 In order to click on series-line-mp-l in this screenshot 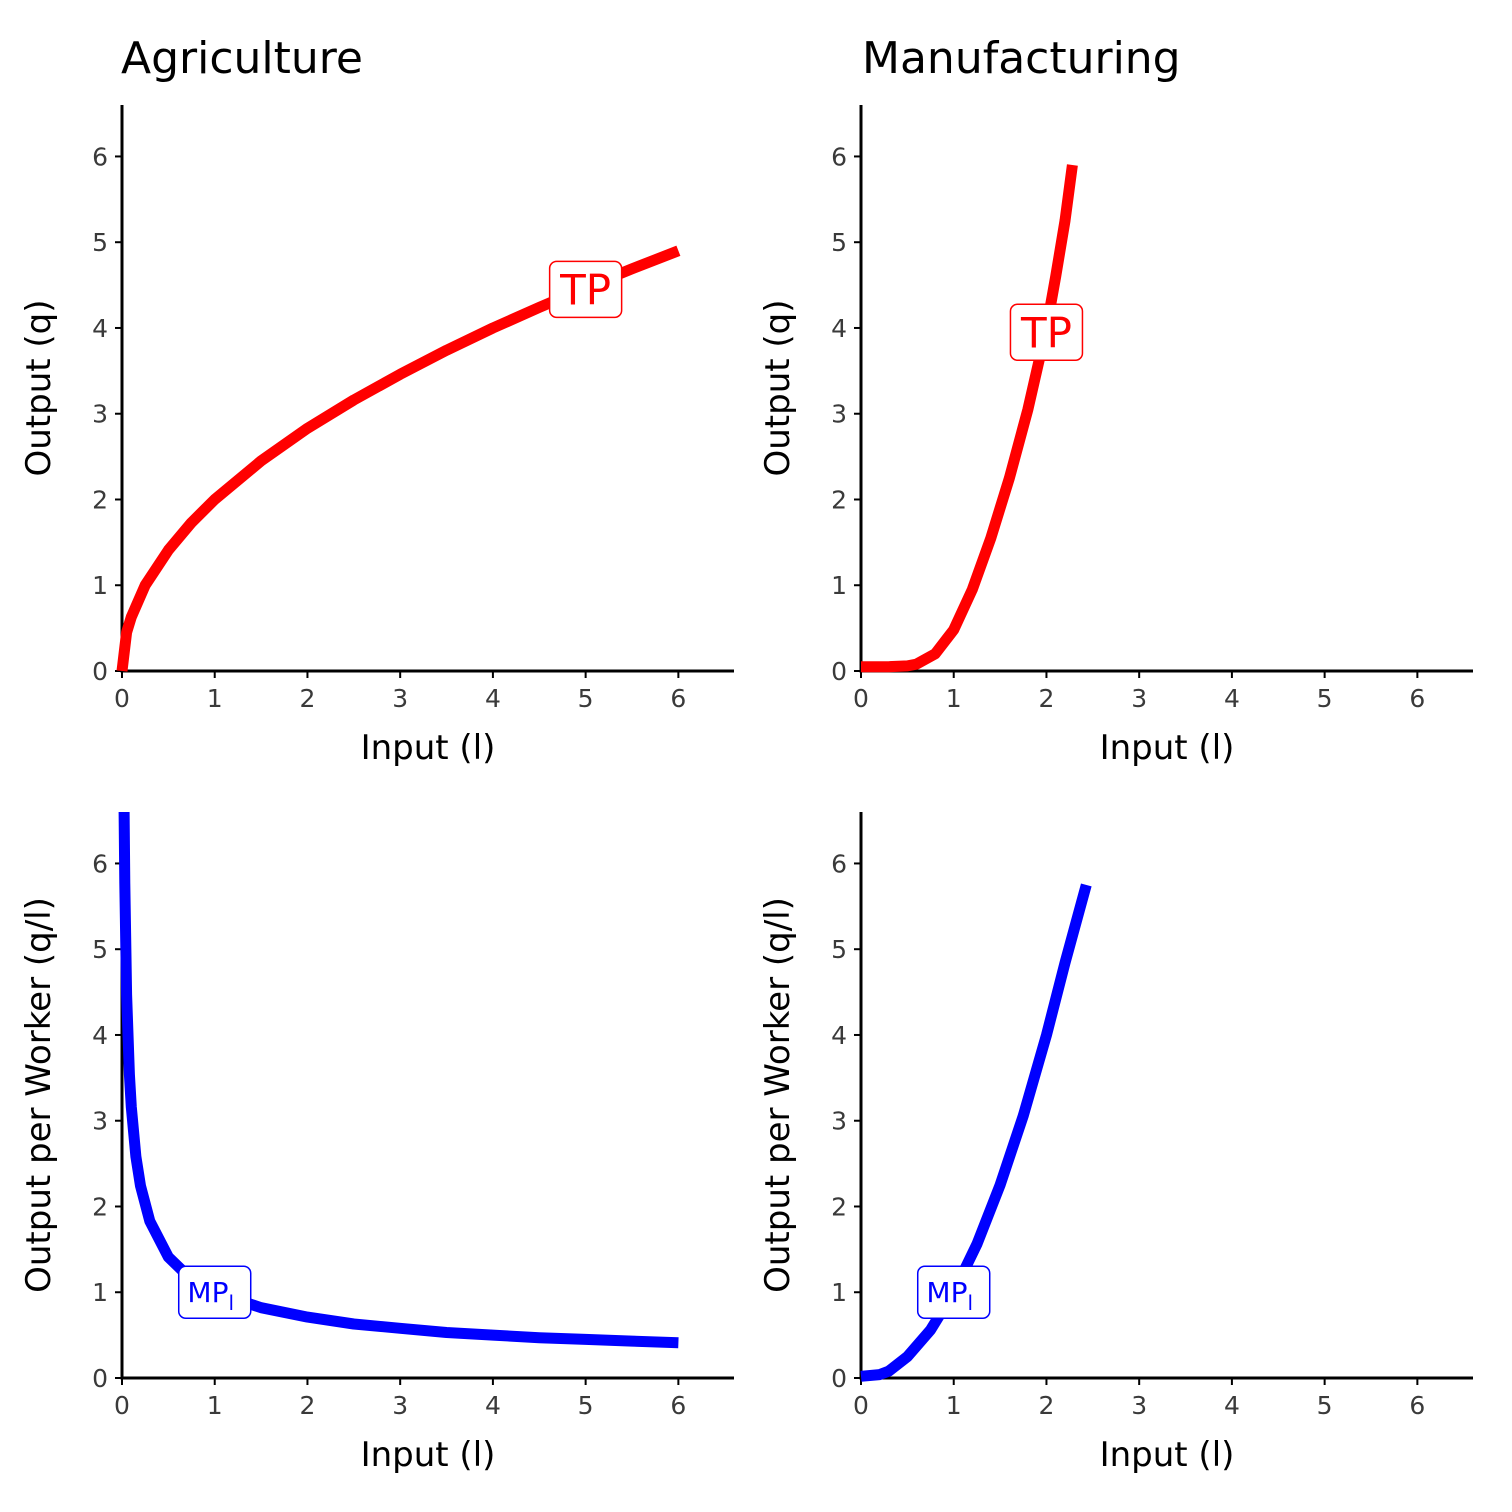, I will do `click(398, 1080)`.